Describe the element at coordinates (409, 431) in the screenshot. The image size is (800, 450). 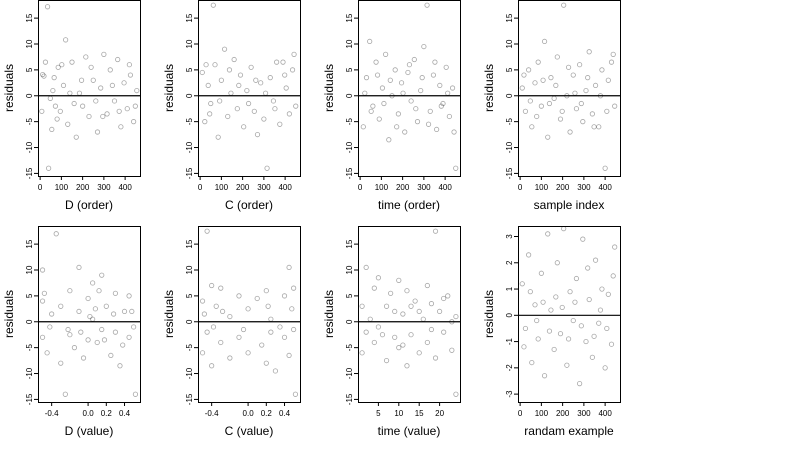
I see `x-axis-title: time (value)` at that location.